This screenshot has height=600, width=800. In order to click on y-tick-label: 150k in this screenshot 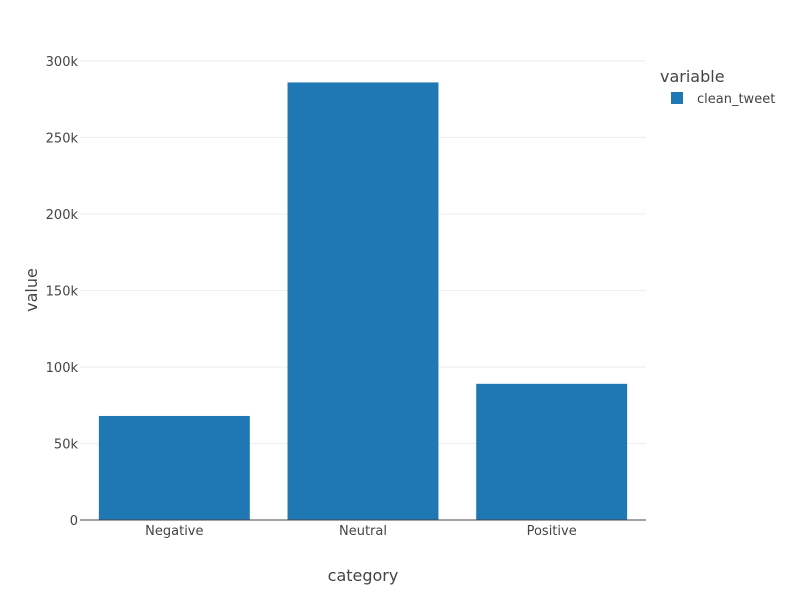, I will do `click(62, 292)`.